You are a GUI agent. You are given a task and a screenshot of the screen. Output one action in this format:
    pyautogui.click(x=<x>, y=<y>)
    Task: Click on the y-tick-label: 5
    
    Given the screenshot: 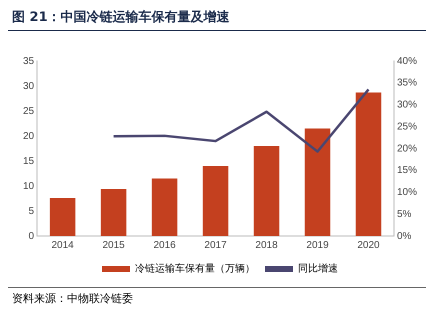 What is the action you would take?
    pyautogui.click(x=31, y=211)
    